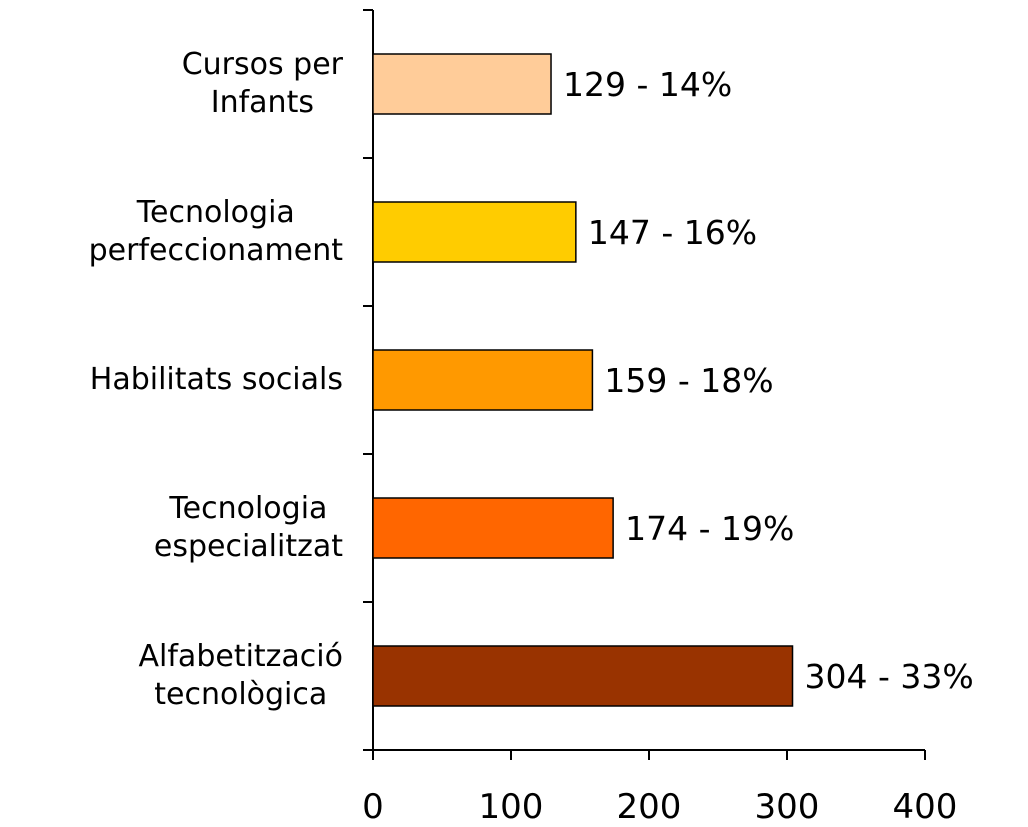 The width and height of the screenshot is (1028, 827). What do you see at coordinates (709, 528) in the screenshot?
I see `value-label: 174 - 19%` at bounding box center [709, 528].